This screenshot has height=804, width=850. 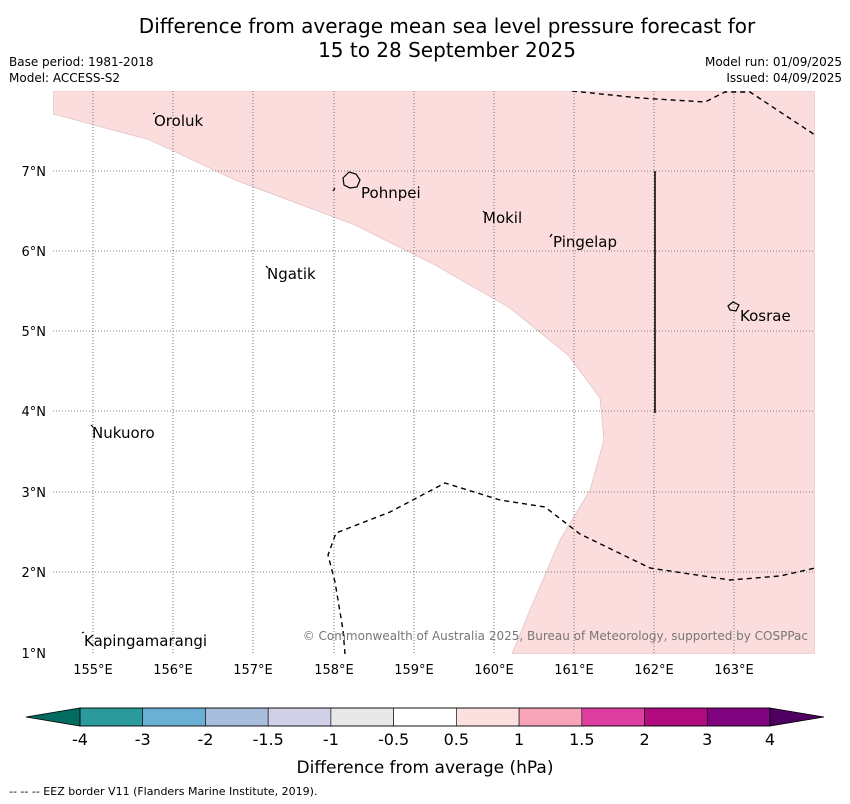 What do you see at coordinates (178, 121) in the screenshot?
I see `place-label-oroluk: Oroluk` at bounding box center [178, 121].